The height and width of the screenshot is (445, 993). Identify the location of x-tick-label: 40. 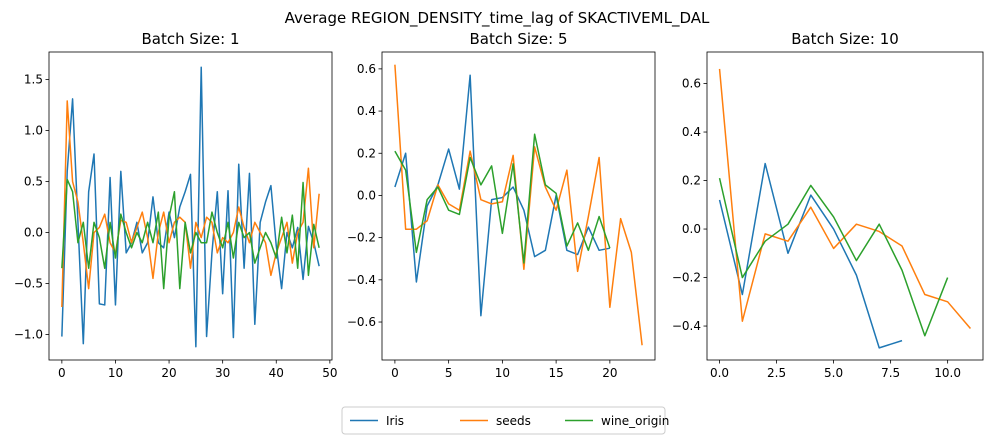
(276, 373).